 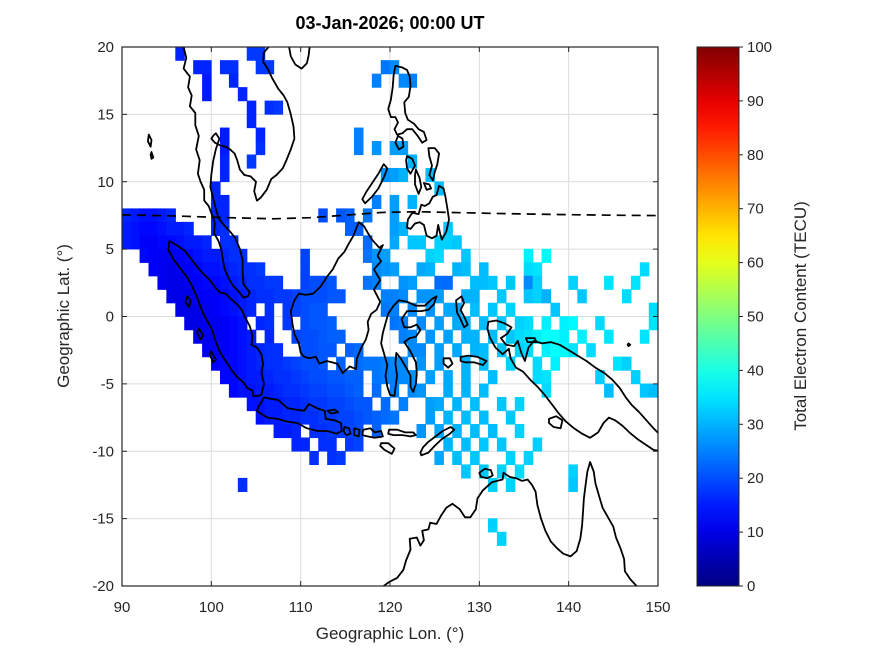 What do you see at coordinates (473, 360) in the screenshot?
I see `coastline-seram` at bounding box center [473, 360].